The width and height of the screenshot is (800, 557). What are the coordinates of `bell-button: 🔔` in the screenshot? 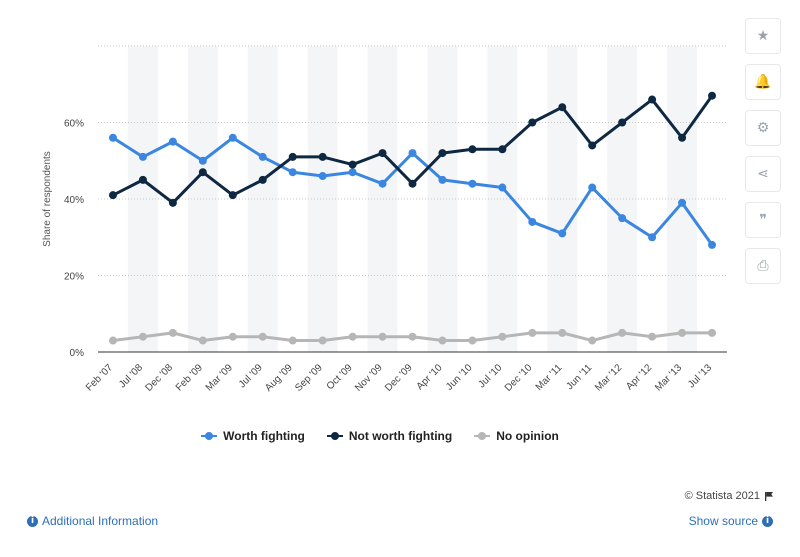 It's located at (763, 82).